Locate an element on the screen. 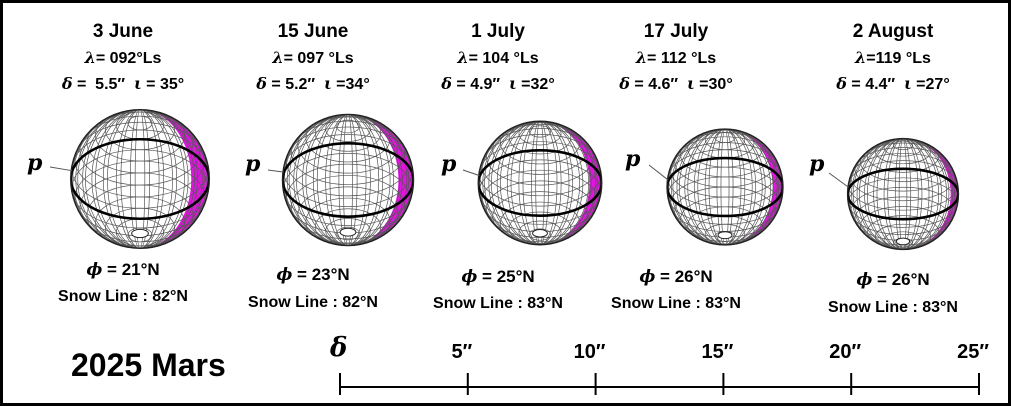 This screenshot has width=1011, height=406. diameter-value: = 4.6″ is located at coordinates (654, 84).